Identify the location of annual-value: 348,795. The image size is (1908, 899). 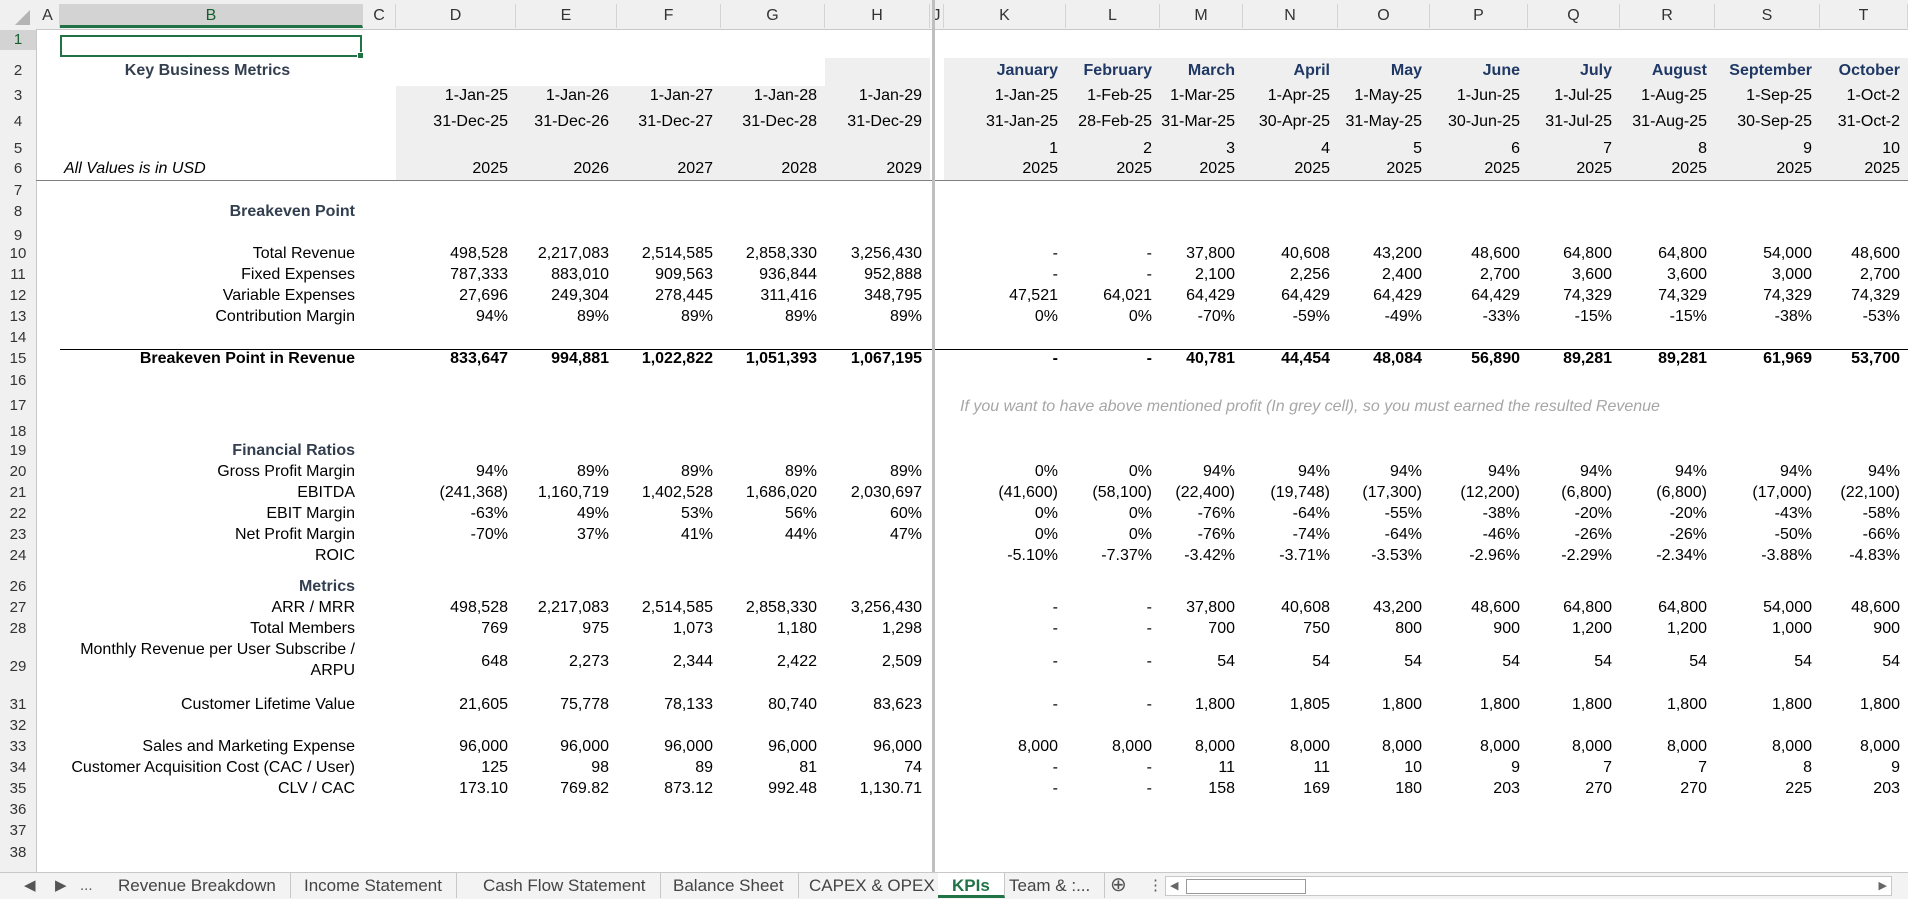
(893, 295).